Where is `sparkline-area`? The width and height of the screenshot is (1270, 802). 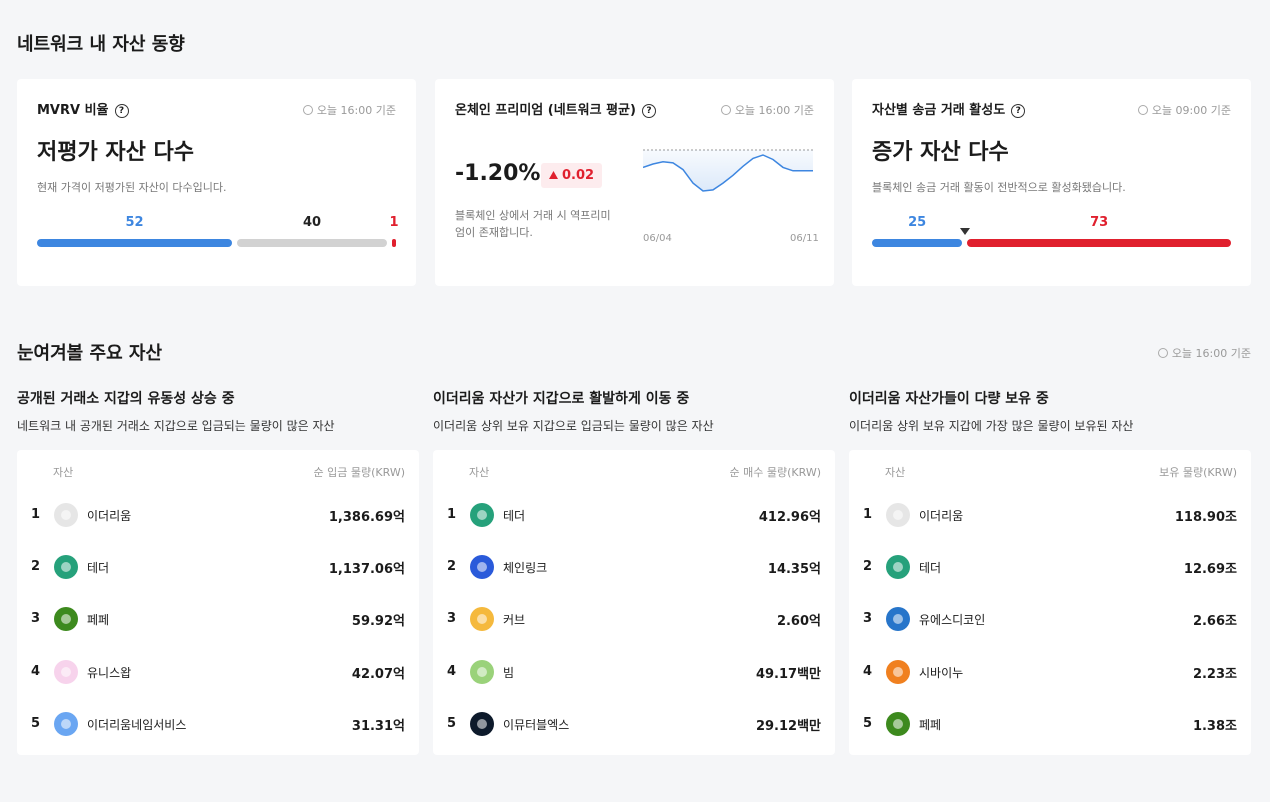 sparkline-area is located at coordinates (728, 170).